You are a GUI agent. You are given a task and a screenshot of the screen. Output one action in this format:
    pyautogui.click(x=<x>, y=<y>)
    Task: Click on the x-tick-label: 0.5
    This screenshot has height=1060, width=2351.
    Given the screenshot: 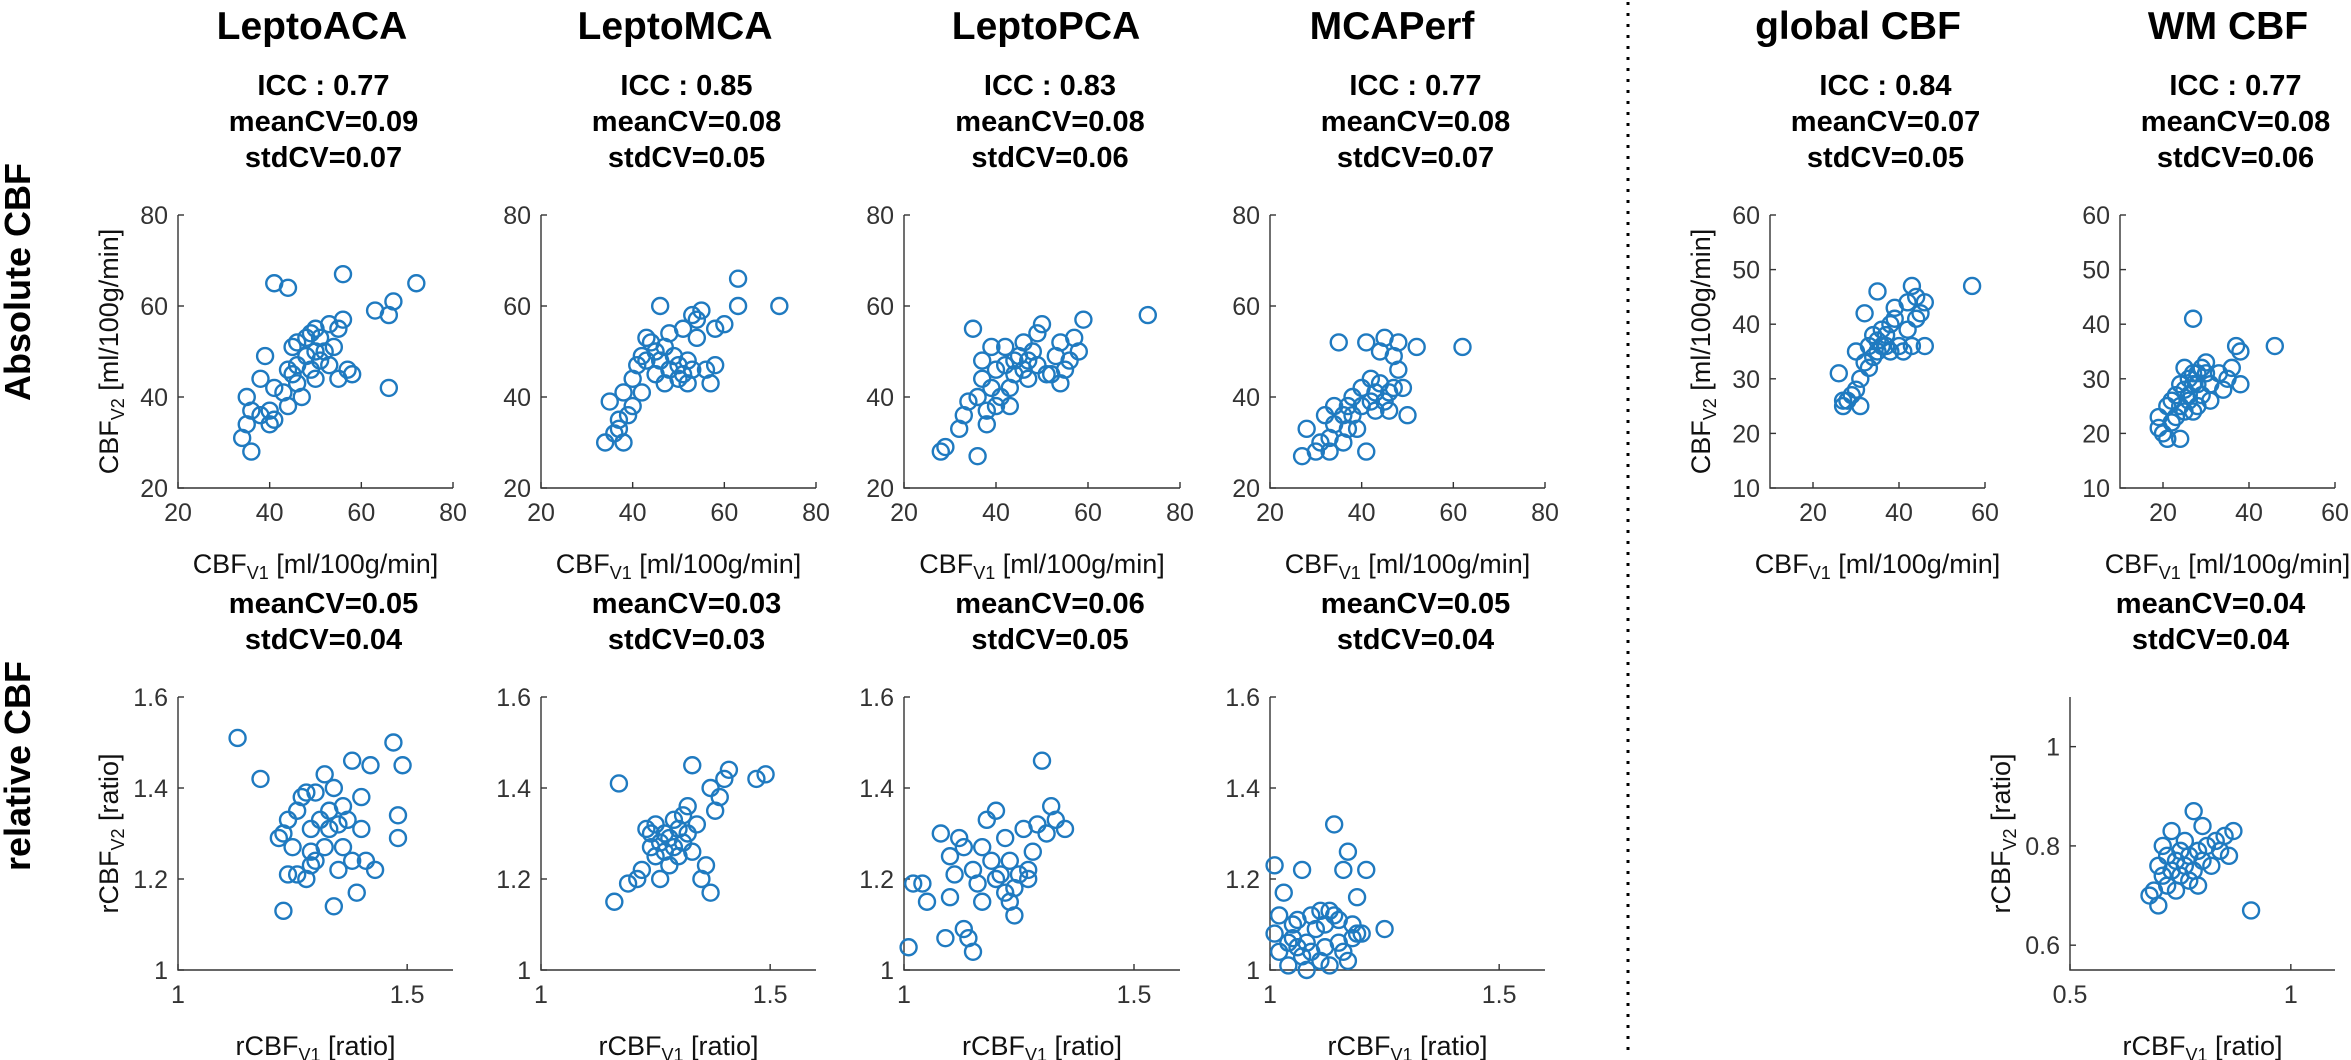 What is the action you would take?
    pyautogui.click(x=2070, y=995)
    